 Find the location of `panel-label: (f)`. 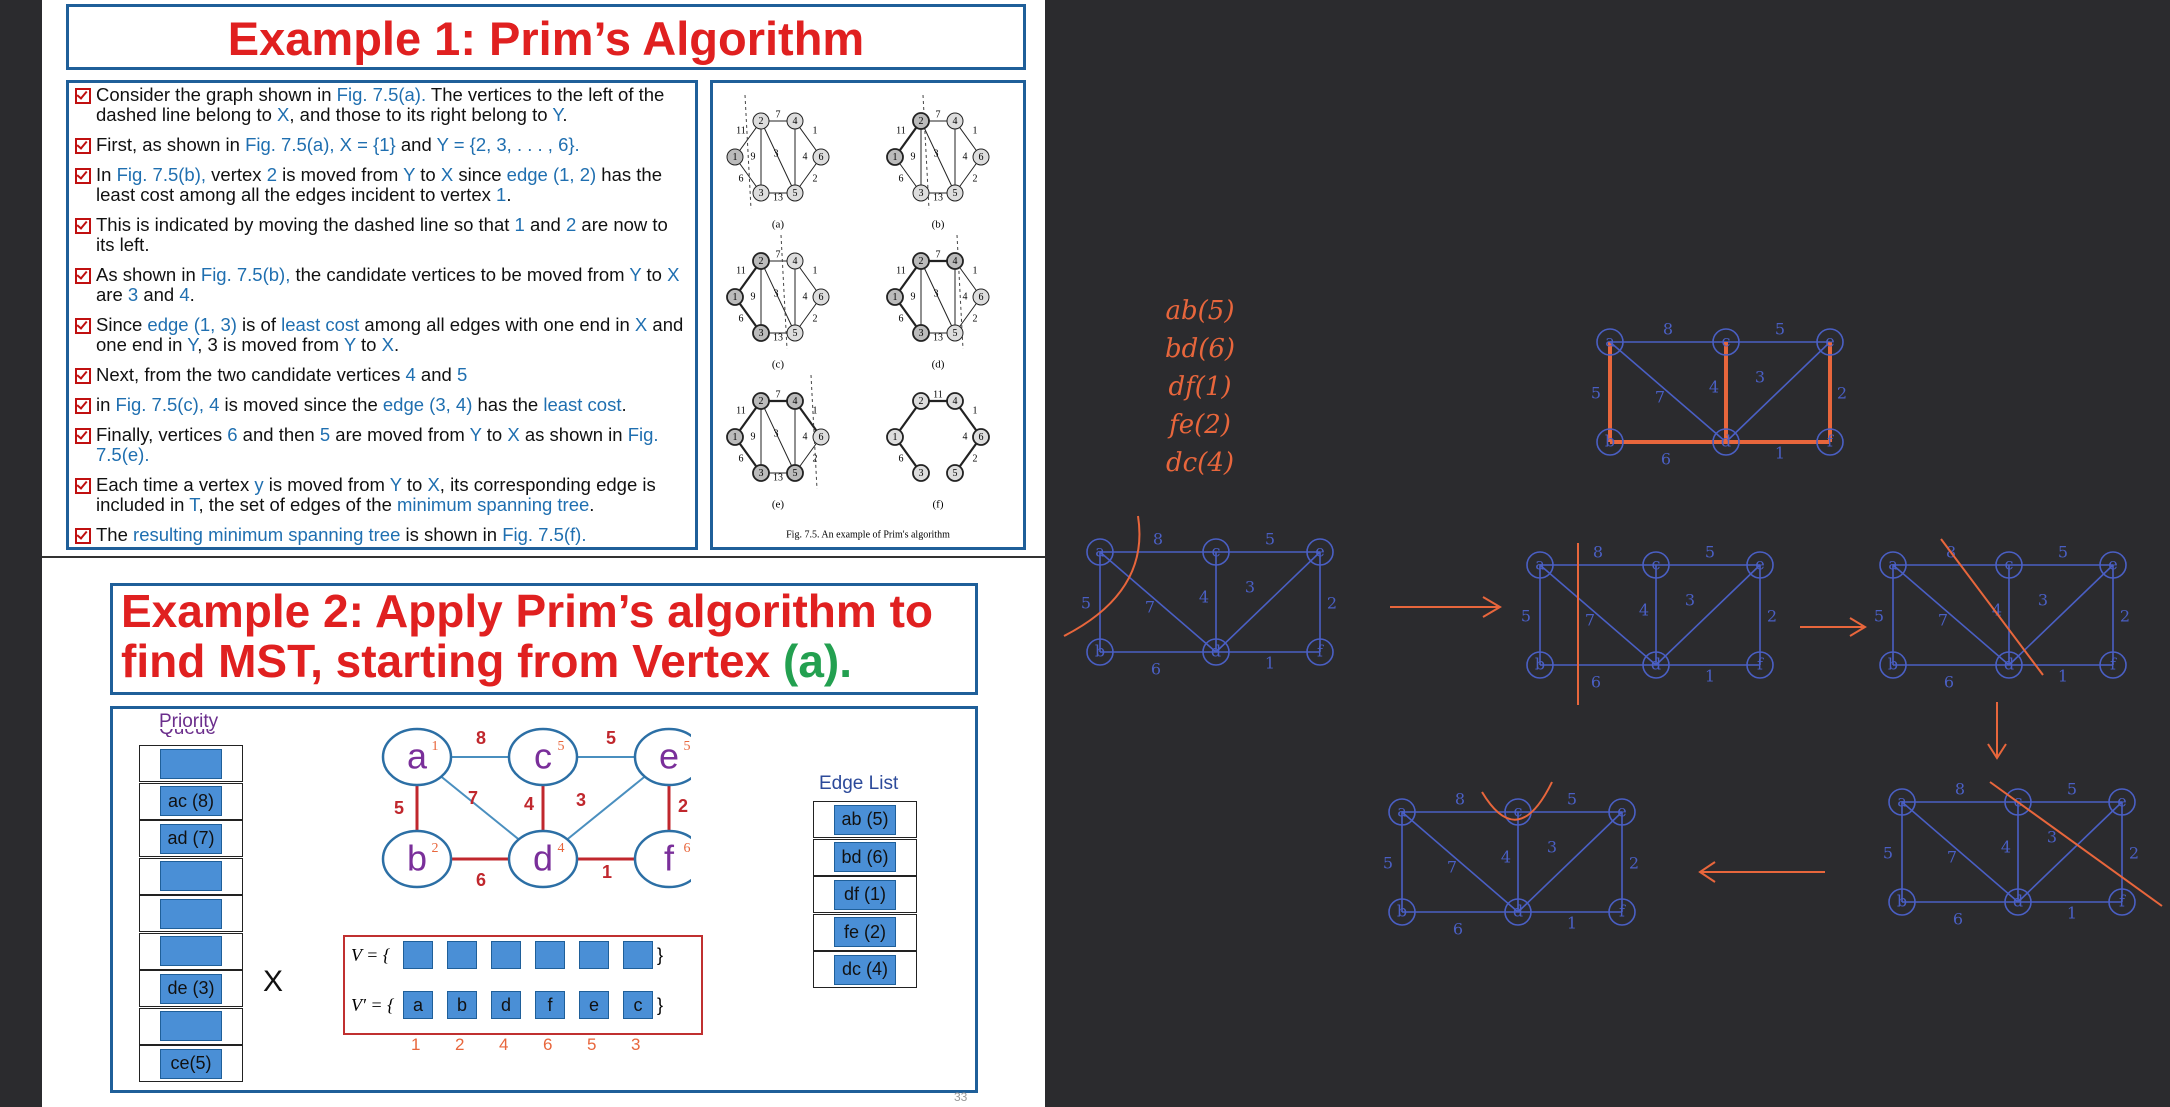

panel-label: (f) is located at coordinates (938, 505).